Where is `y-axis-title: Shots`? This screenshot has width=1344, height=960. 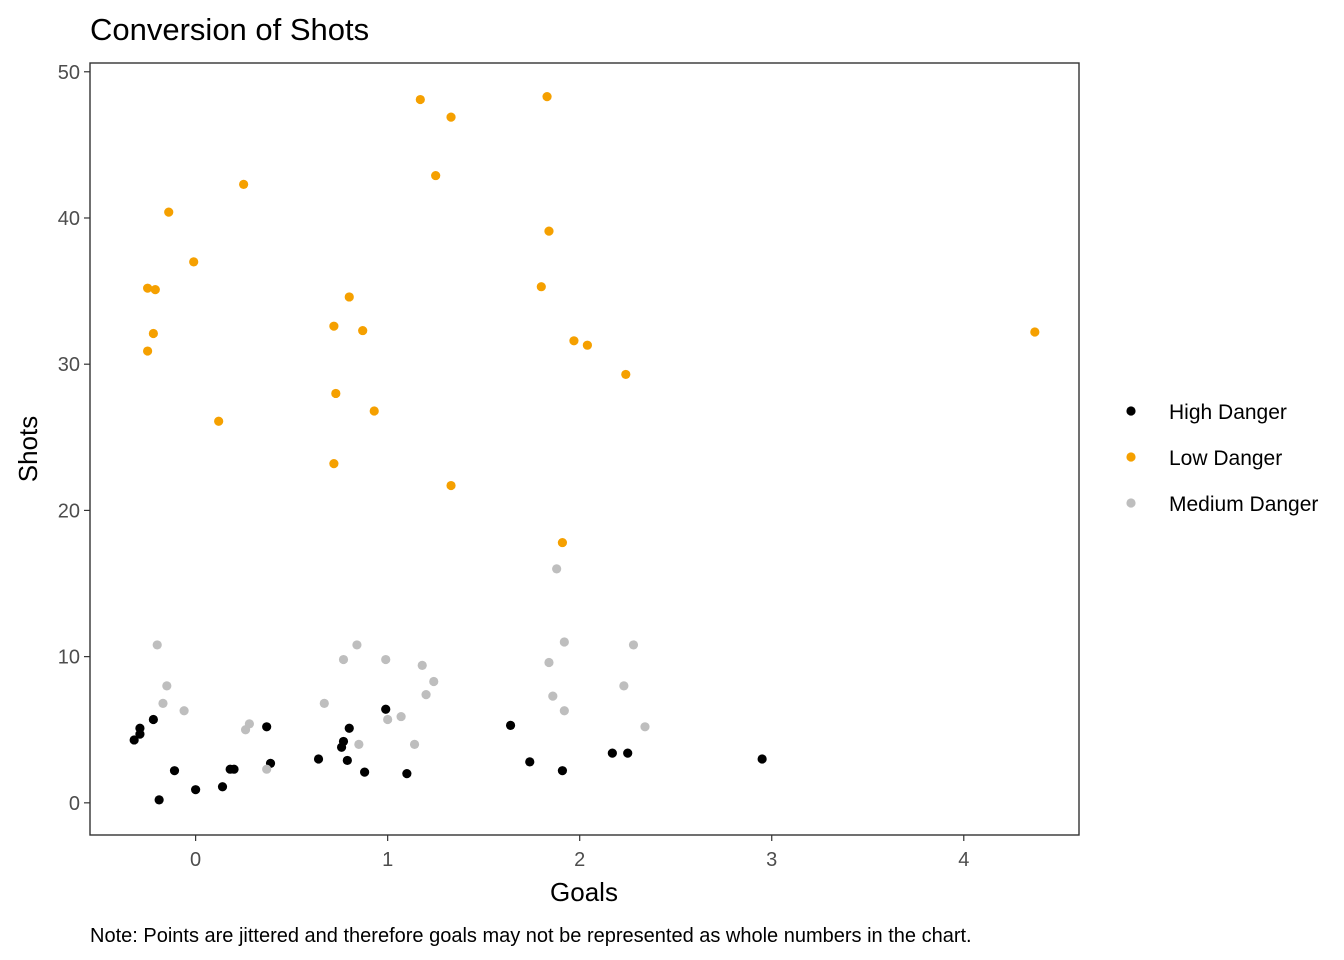
y-axis-title: Shots is located at coordinates (28, 449).